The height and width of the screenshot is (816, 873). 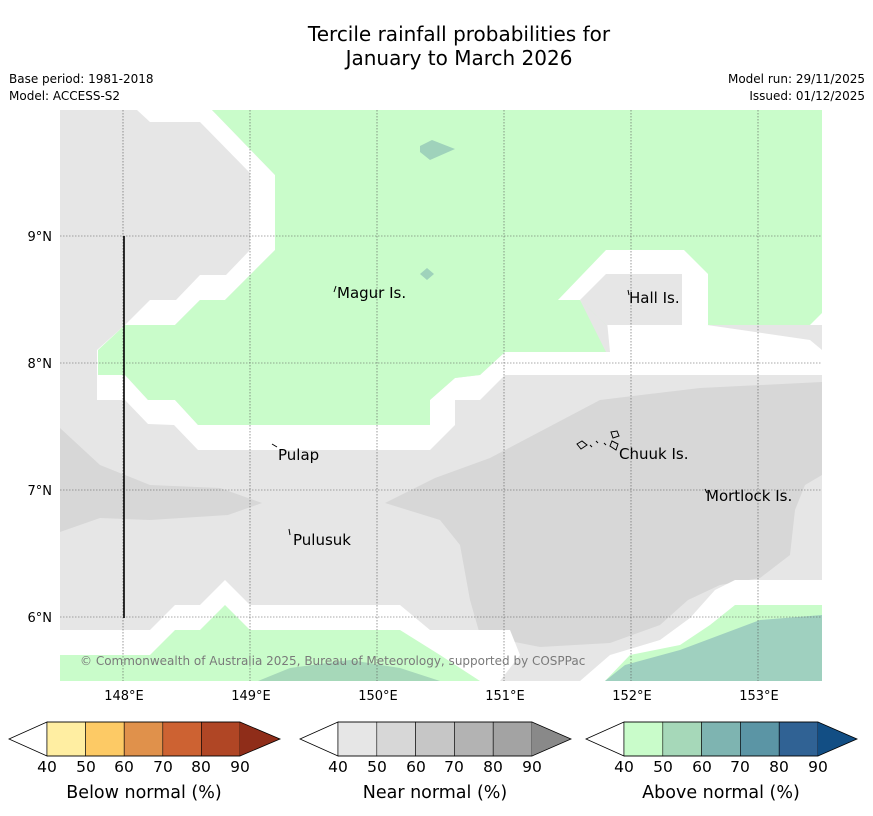 What do you see at coordinates (505, 696) in the screenshot?
I see `lon-label-151e: 151°E` at bounding box center [505, 696].